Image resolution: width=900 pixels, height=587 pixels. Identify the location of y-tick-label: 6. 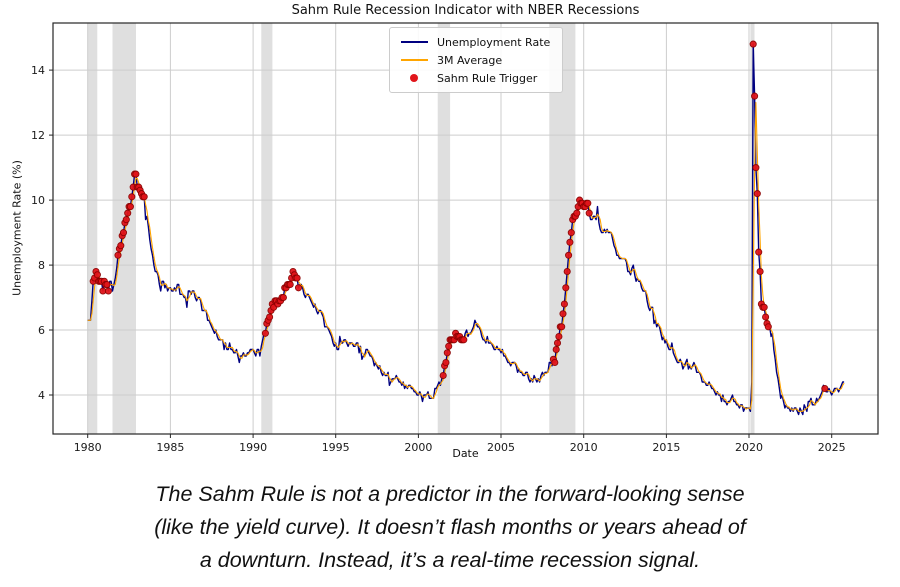
(41, 330).